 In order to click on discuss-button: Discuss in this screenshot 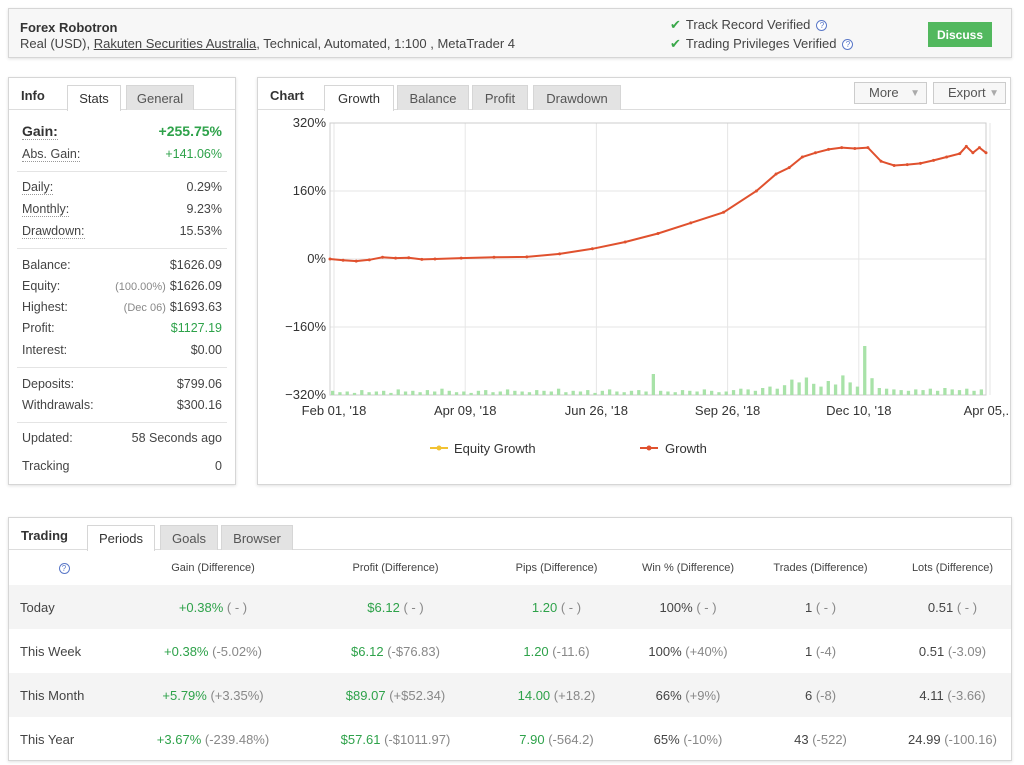, I will do `click(960, 34)`.